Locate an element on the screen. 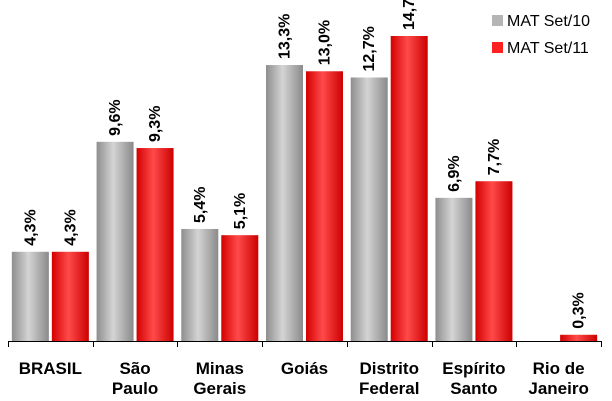 The width and height of the screenshot is (612, 401). data-label-set11-0: 4,3% is located at coordinates (70, 227).